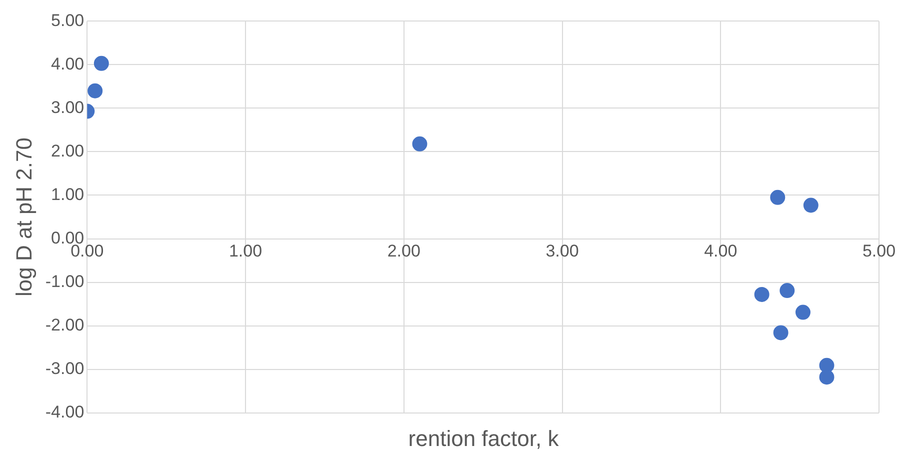 The image size is (907, 468). I want to click on y-tick-label: -1.00, so click(64, 281).